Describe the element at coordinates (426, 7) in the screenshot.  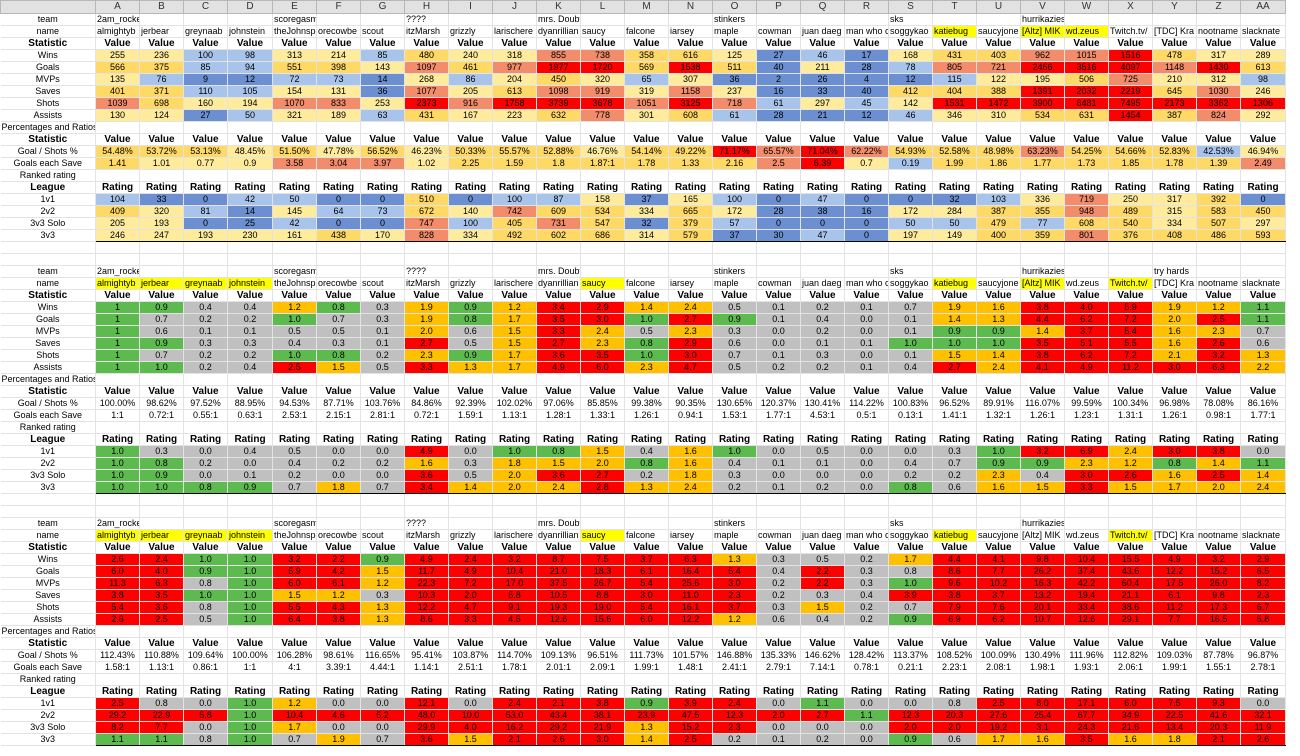
I see `column-header: H` at that location.